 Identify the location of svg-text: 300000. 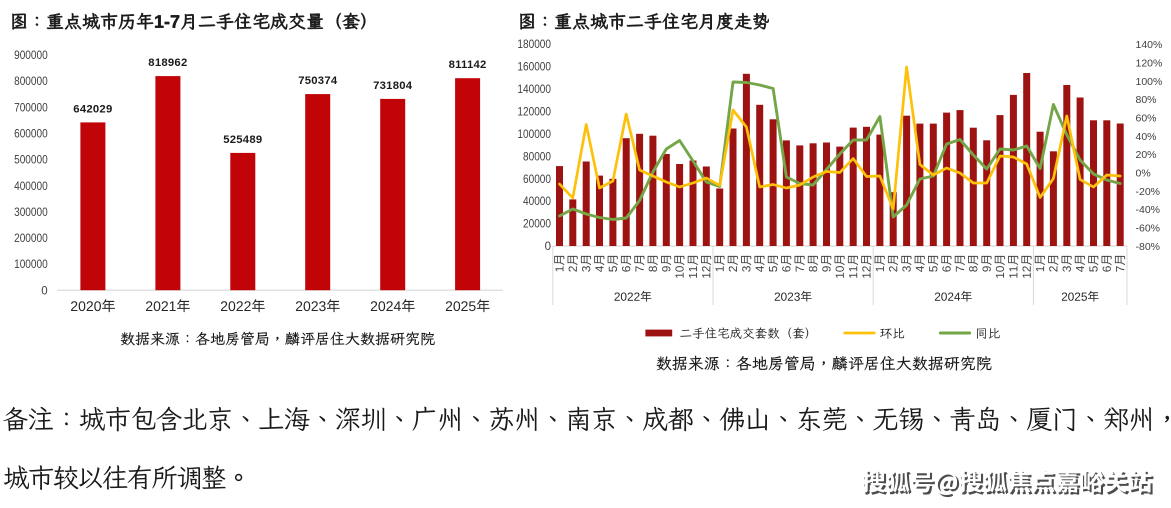
(31, 213).